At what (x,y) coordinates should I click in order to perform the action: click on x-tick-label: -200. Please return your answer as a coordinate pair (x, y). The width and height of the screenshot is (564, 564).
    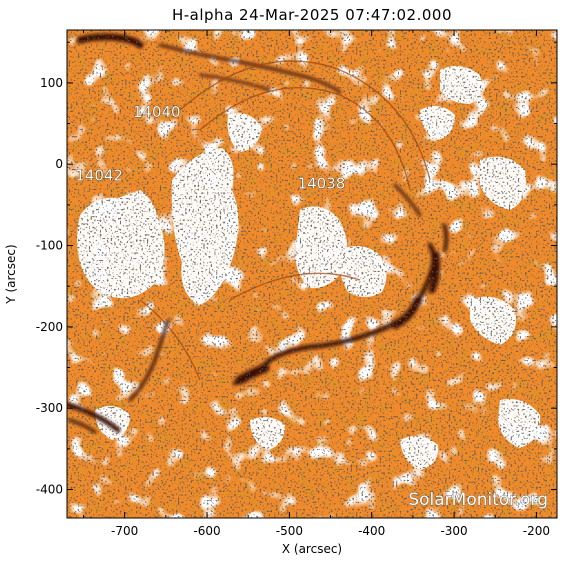
    Looking at the image, I should click on (536, 531).